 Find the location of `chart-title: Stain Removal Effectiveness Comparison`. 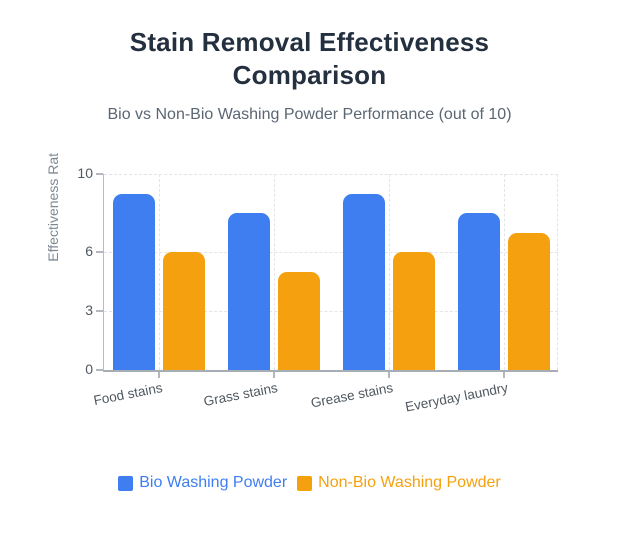

chart-title: Stain Removal Effectiveness Comparison is located at coordinates (309, 58).